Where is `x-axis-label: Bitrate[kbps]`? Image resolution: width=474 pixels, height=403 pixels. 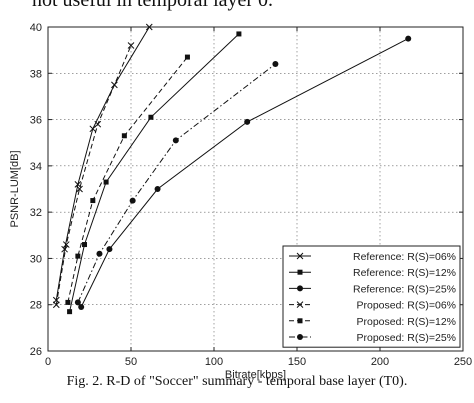 x-axis-label: Bitrate[kbps] is located at coordinates (255, 375).